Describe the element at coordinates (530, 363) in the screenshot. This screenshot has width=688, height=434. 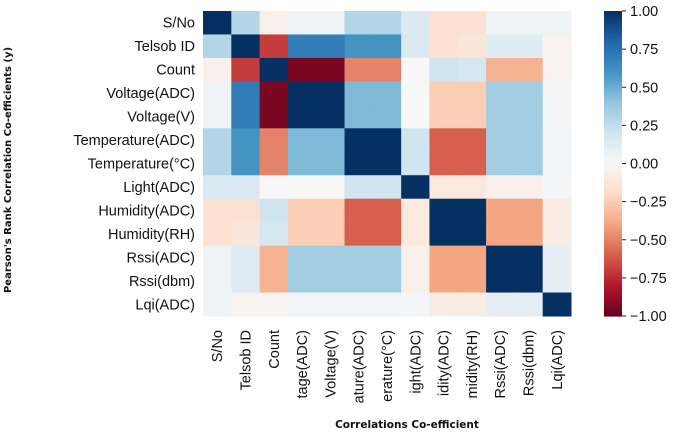
I see `x-tick-label: Rssi(dbm)` at that location.